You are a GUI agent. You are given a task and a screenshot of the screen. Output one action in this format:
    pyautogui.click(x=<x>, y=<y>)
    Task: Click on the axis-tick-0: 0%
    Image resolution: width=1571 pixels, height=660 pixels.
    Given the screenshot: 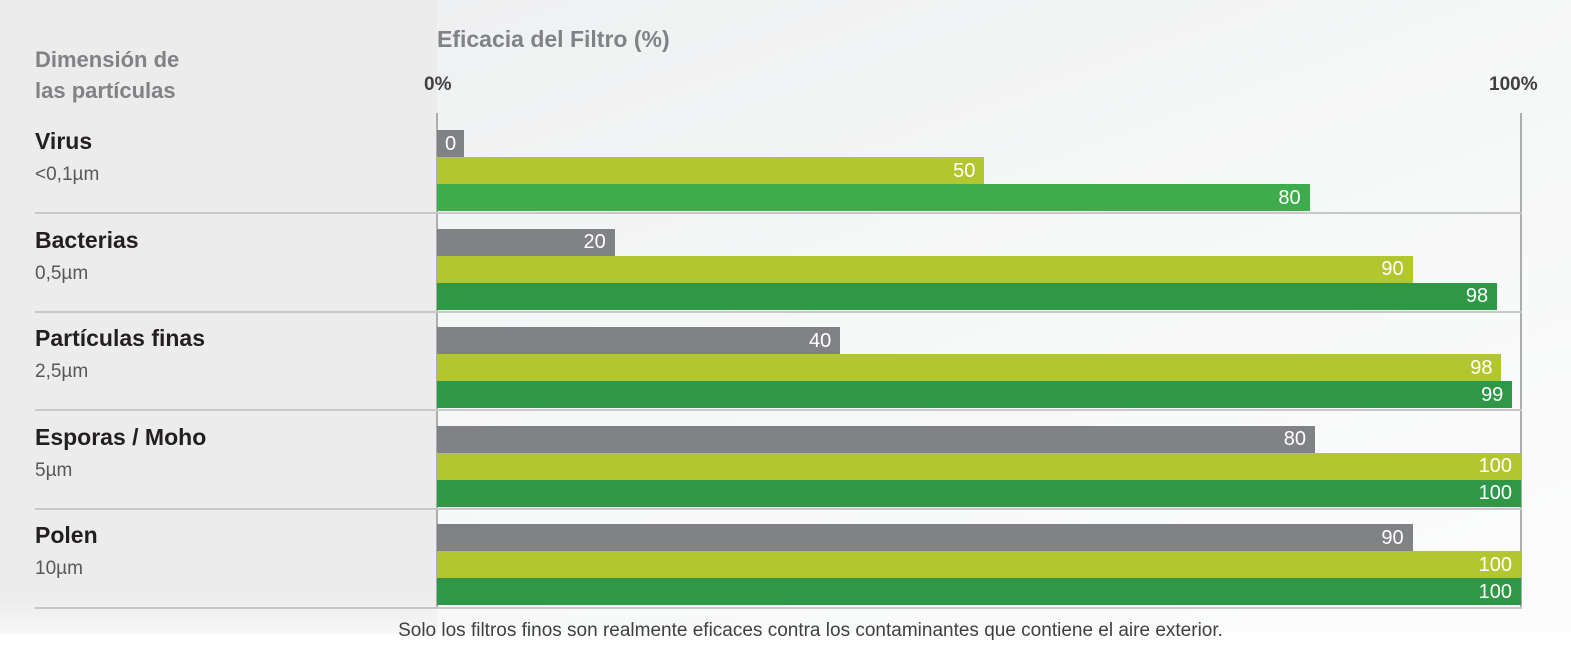 What is the action you would take?
    pyautogui.click(x=438, y=84)
    